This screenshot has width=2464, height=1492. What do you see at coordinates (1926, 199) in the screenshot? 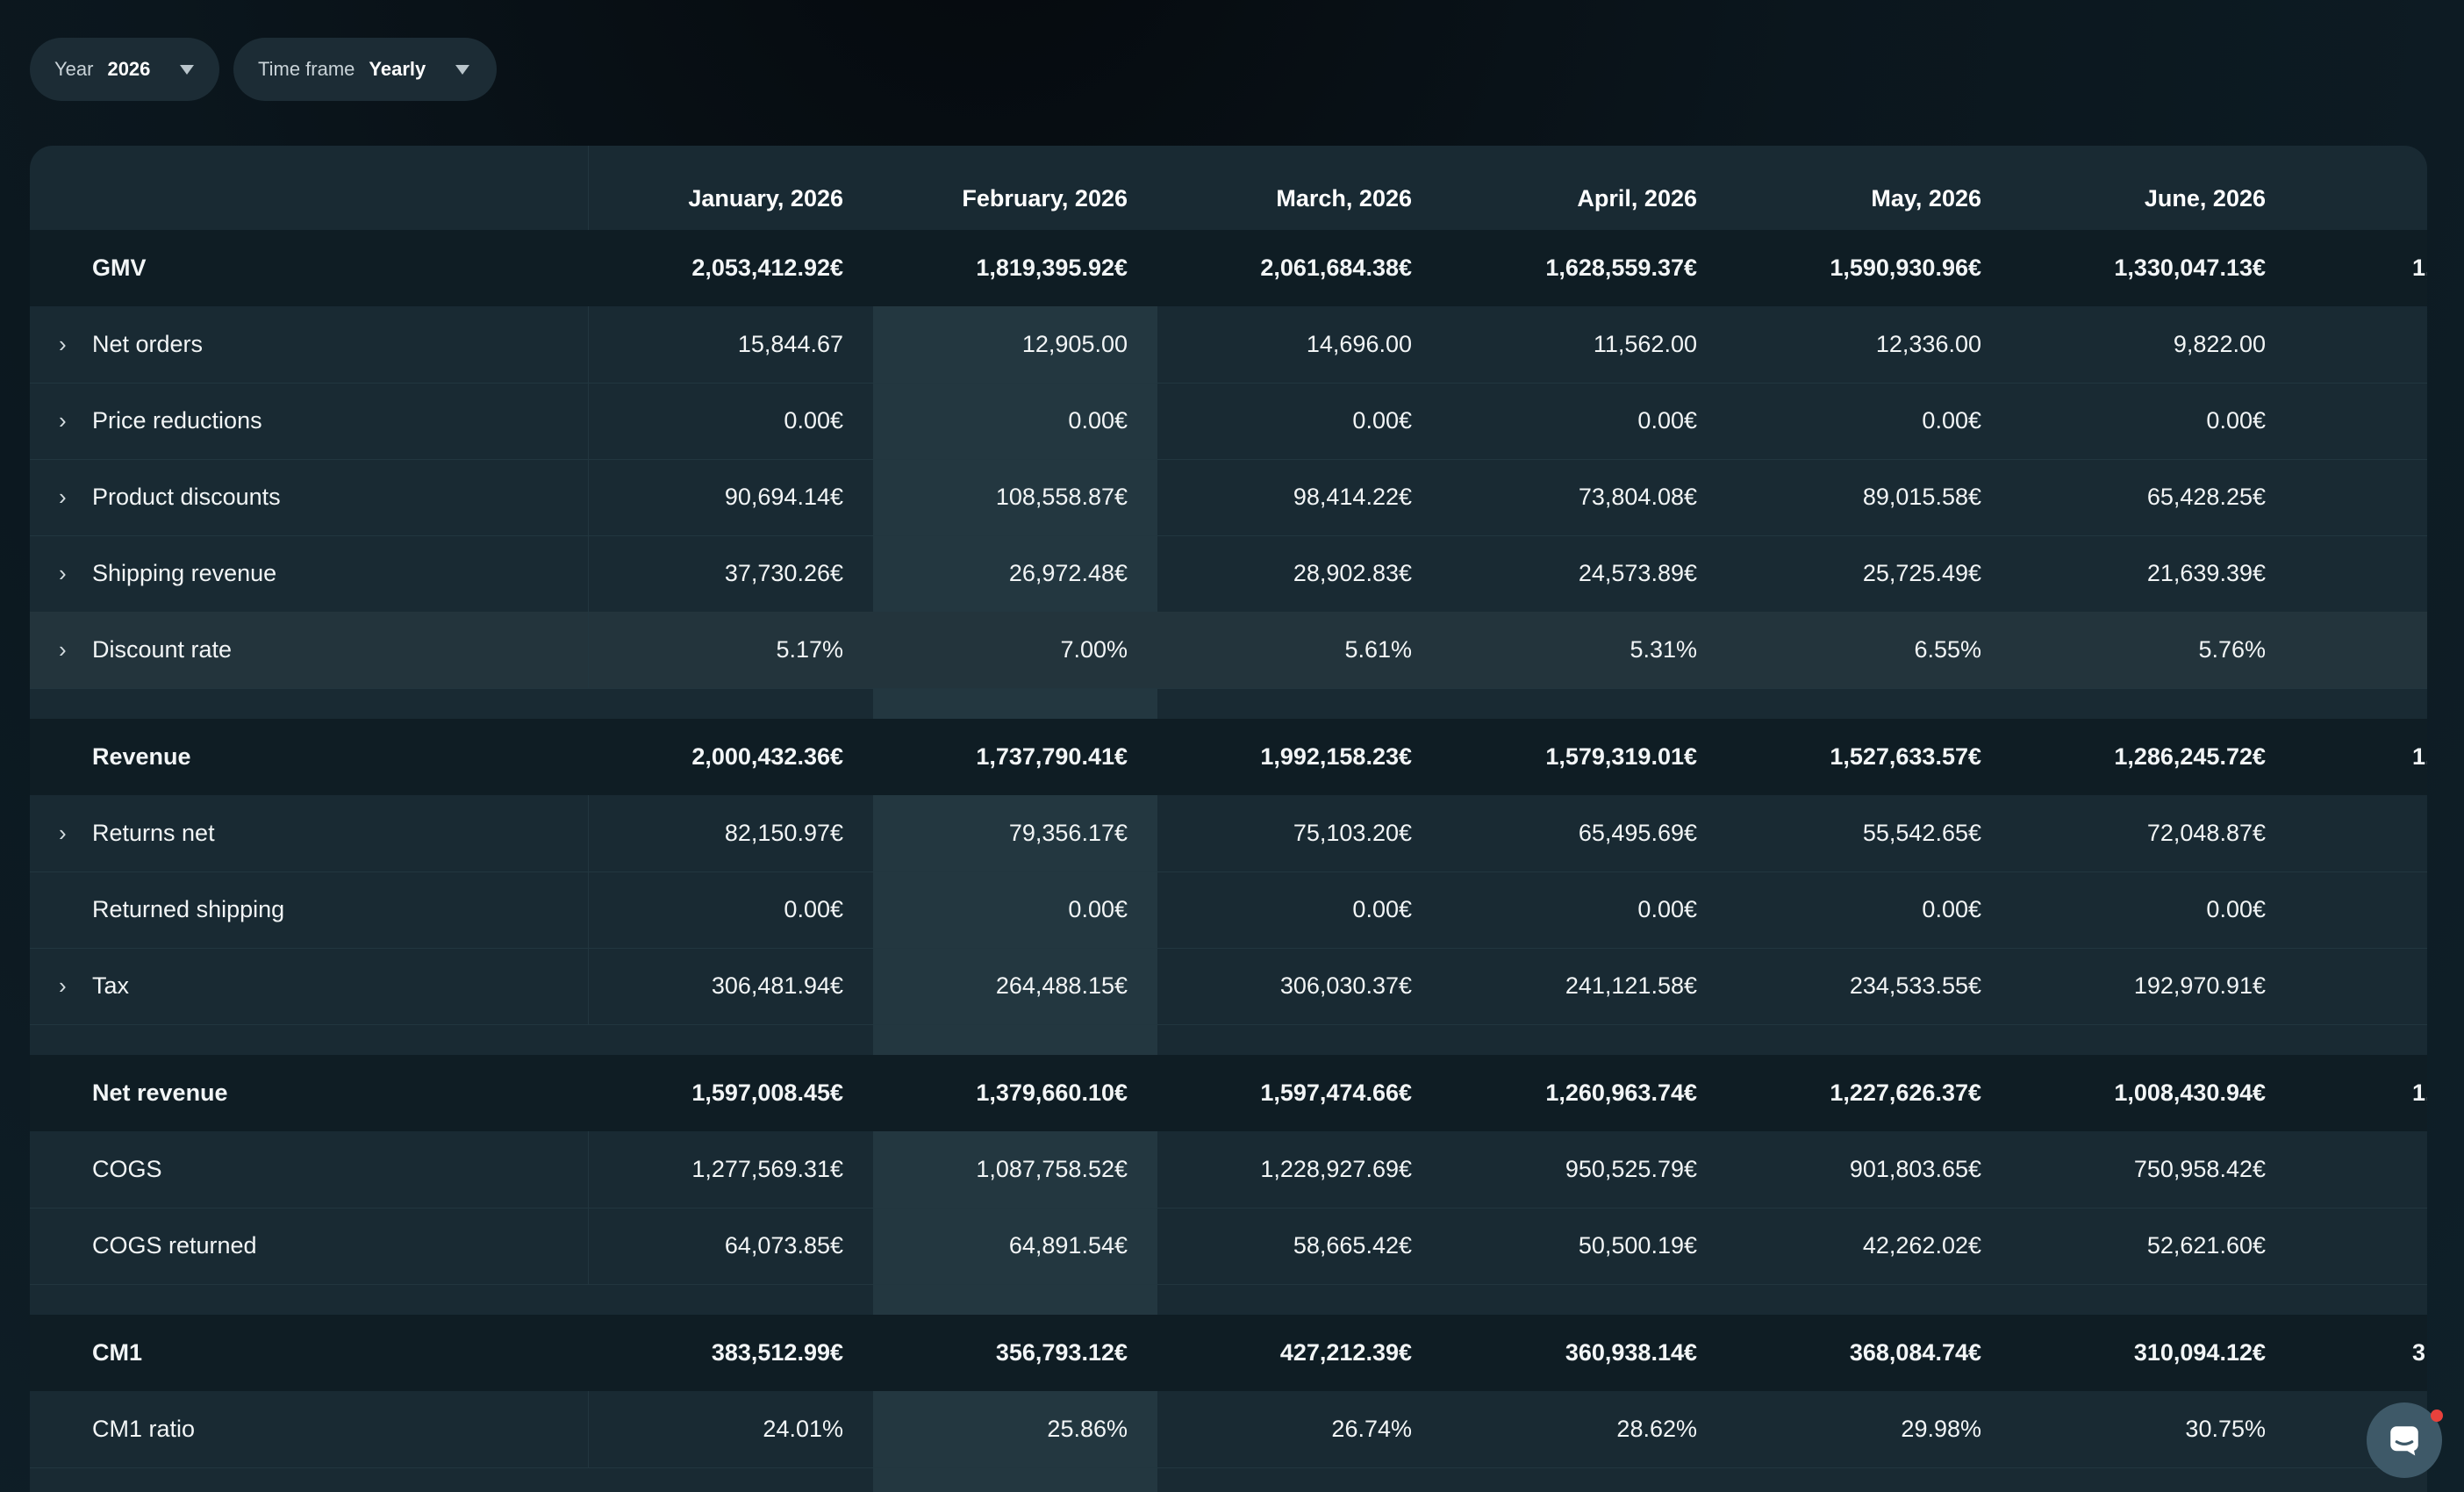
I see `column-header: May, 2026` at bounding box center [1926, 199].